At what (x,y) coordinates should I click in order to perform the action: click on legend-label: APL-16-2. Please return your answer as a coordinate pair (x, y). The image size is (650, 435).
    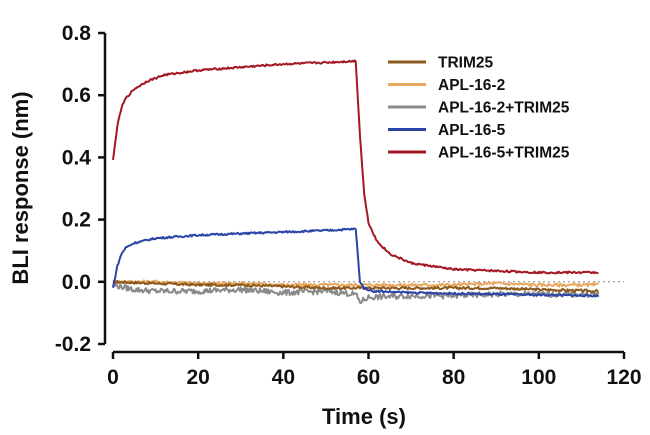
    Looking at the image, I should click on (471, 85).